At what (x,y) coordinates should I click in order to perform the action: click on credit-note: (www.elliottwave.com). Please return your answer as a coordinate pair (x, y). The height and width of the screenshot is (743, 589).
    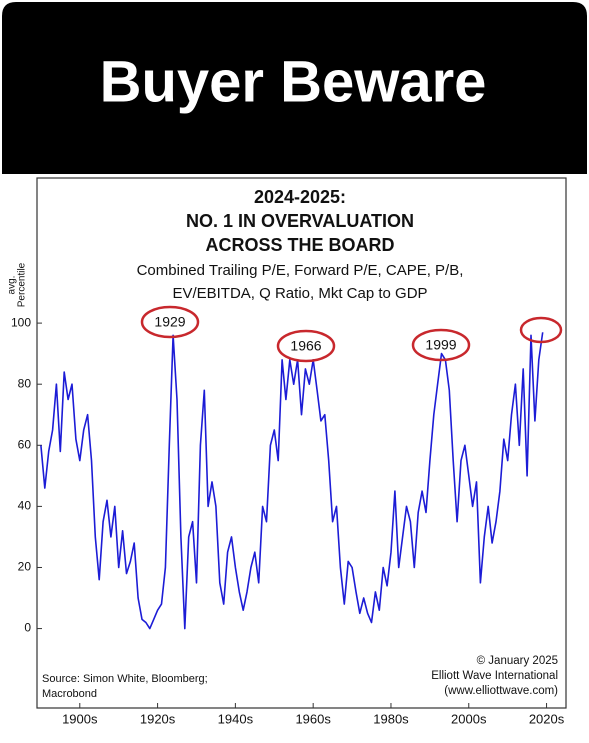
    Looking at the image, I should click on (501, 691).